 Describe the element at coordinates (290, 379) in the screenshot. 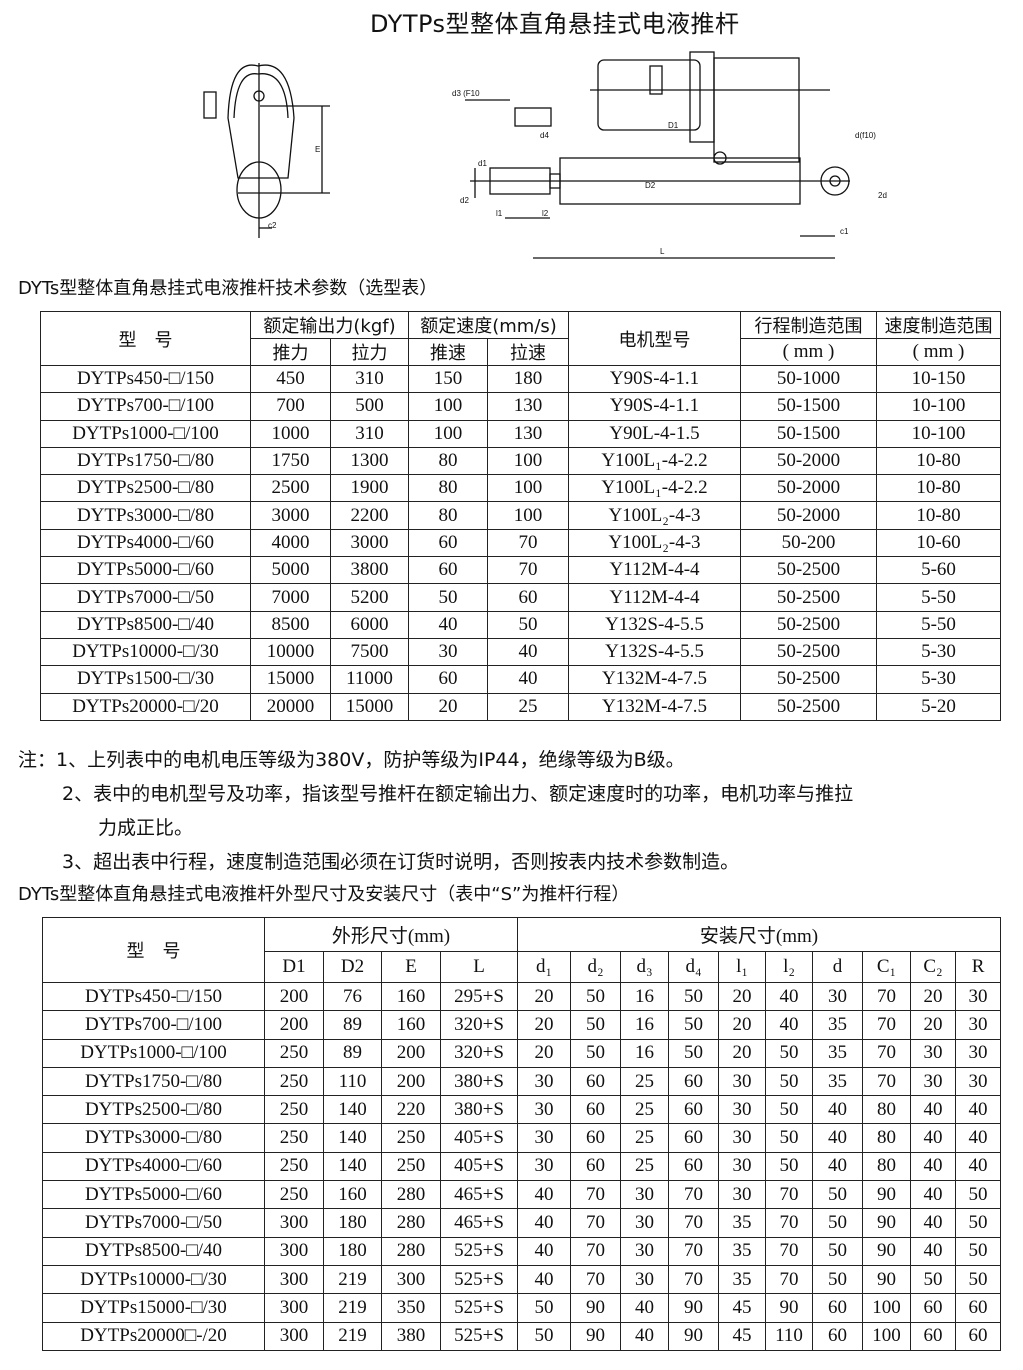

I see `cell-push-force: 450` at that location.